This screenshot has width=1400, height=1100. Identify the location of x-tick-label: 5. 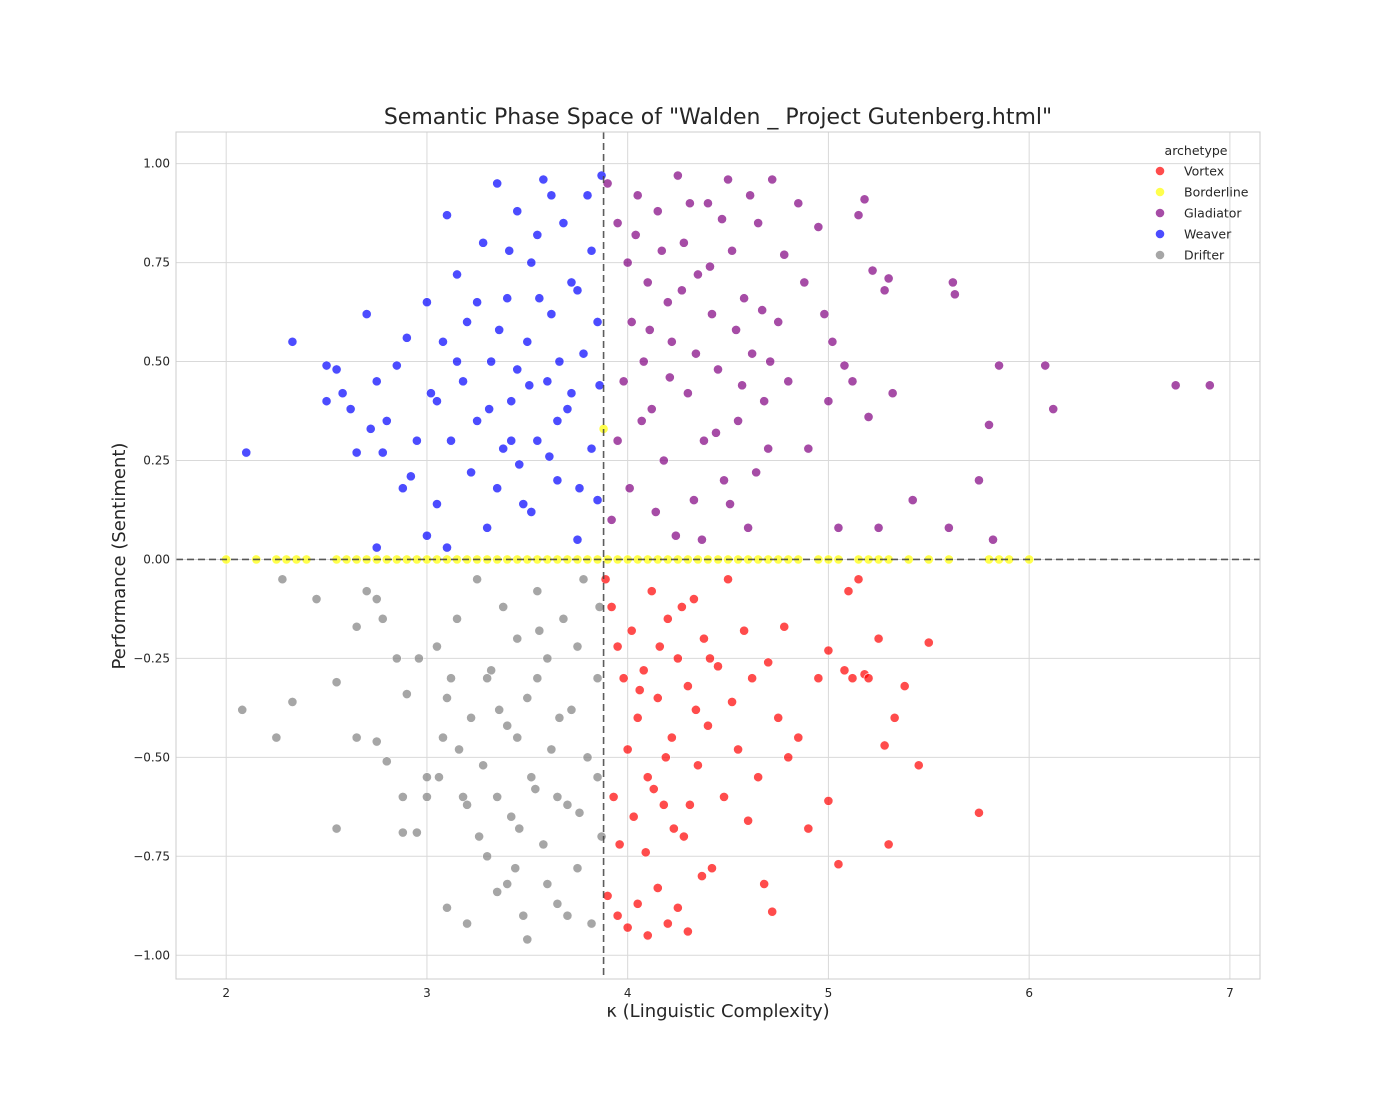
(829, 993).